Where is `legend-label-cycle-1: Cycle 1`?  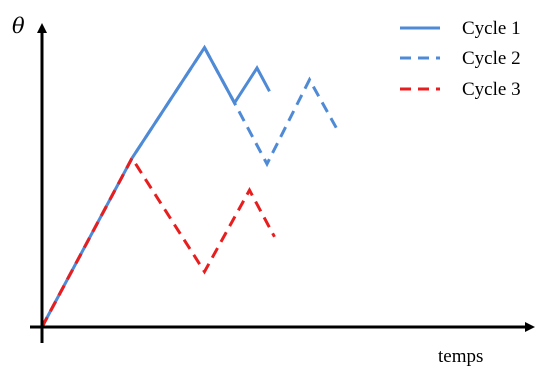
legend-label-cycle-1: Cycle 1 is located at coordinates (491, 28).